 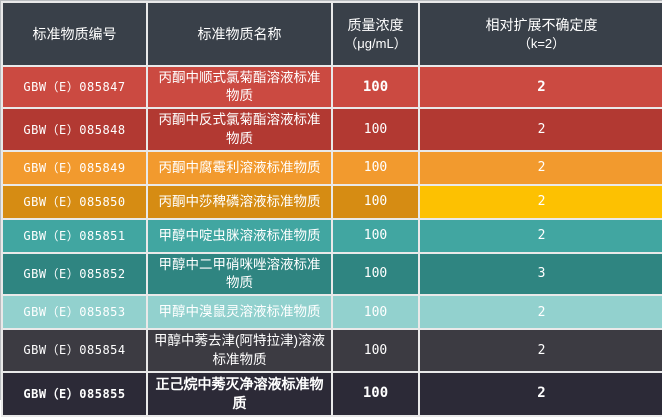 What do you see at coordinates (74, 167) in the screenshot?
I see `material-code: GBW（E）085849` at bounding box center [74, 167].